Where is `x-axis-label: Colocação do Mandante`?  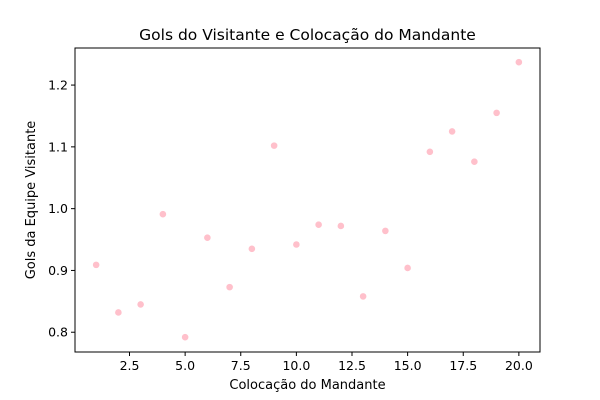 x-axis-label: Colocação do Mandante is located at coordinates (307, 385).